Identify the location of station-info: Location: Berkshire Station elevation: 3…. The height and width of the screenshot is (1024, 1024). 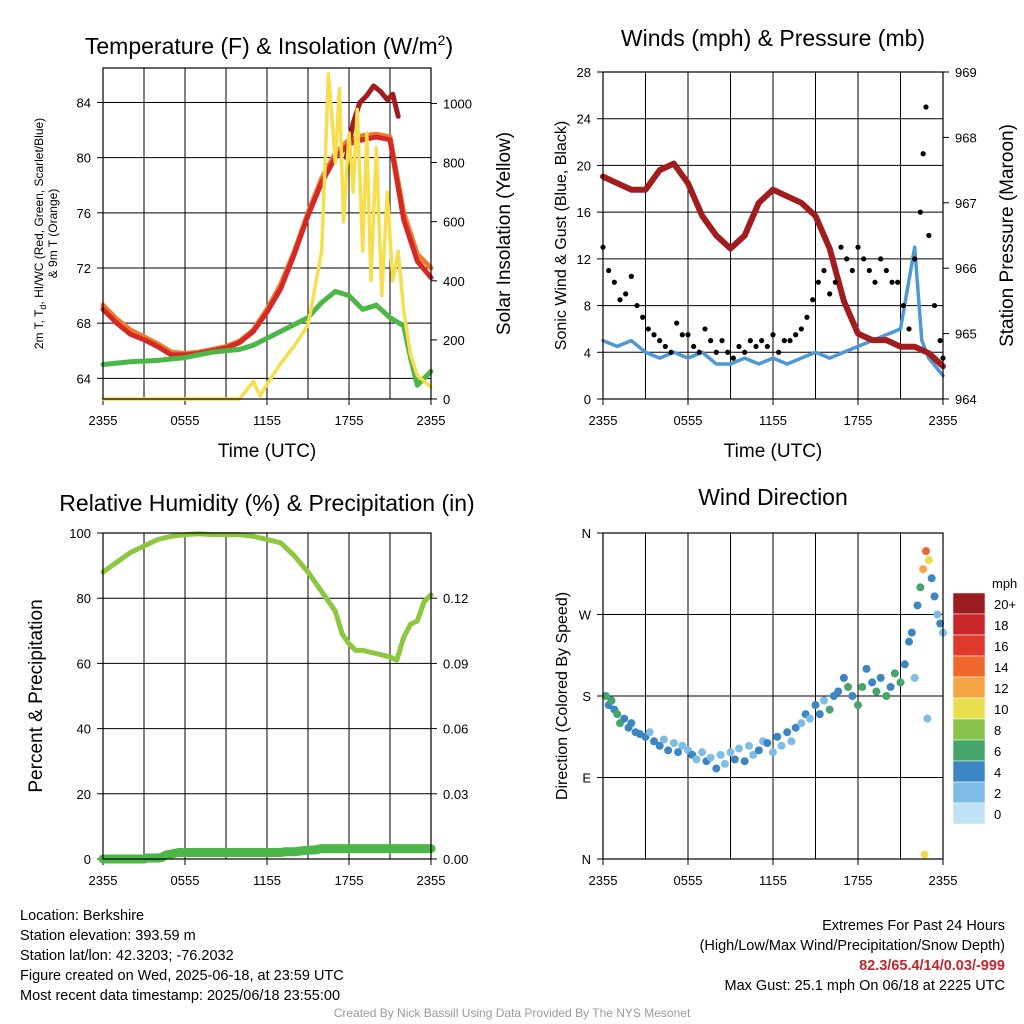
(182, 956).